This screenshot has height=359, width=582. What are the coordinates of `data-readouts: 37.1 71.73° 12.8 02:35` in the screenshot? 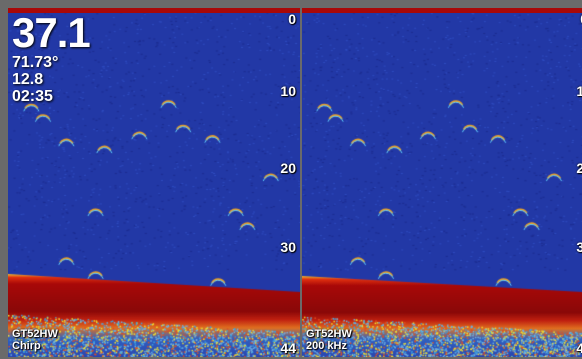 It's located at (51, 57).